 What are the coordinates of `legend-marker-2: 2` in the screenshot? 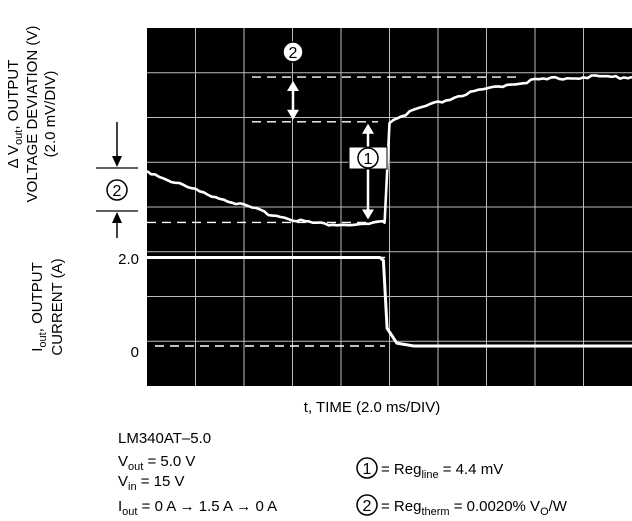 It's located at (367, 506).